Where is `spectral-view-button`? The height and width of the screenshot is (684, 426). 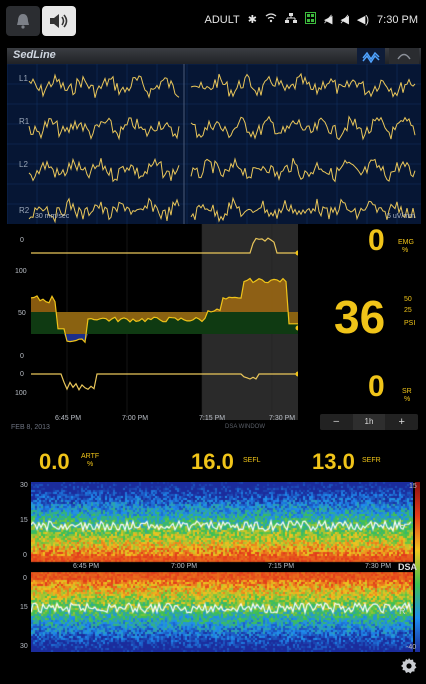
spectral-view-button is located at coordinates (404, 56).